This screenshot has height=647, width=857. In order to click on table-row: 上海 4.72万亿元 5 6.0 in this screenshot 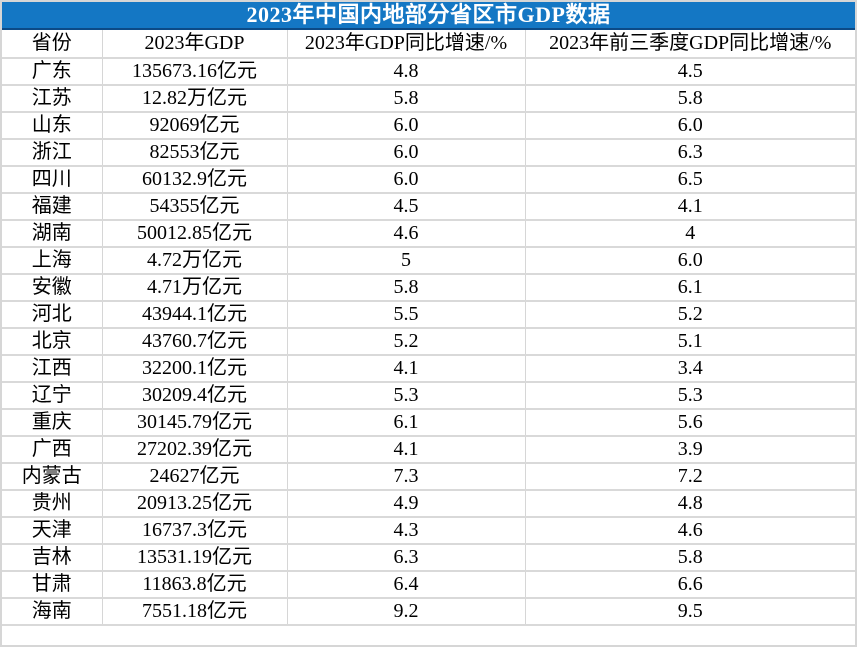, I will do `click(428, 260)`.